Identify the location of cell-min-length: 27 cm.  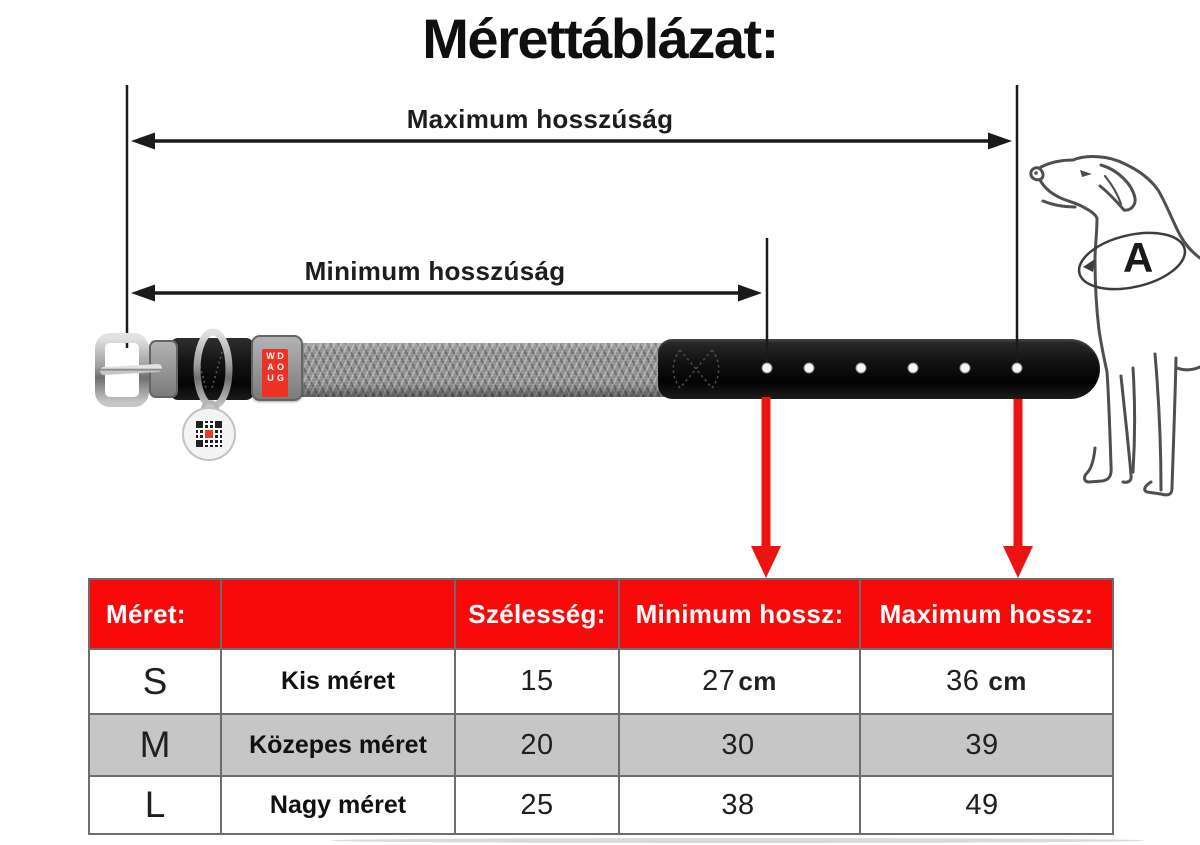
(739, 681).